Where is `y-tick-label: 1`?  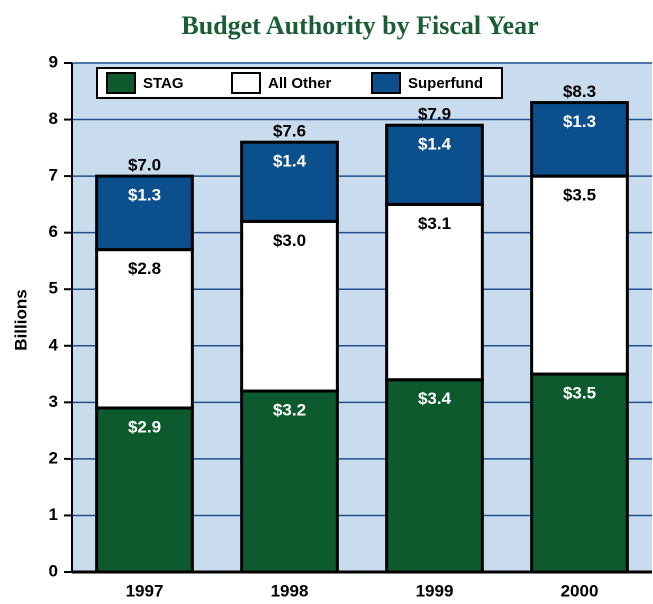 y-tick-label: 1 is located at coordinates (53, 514).